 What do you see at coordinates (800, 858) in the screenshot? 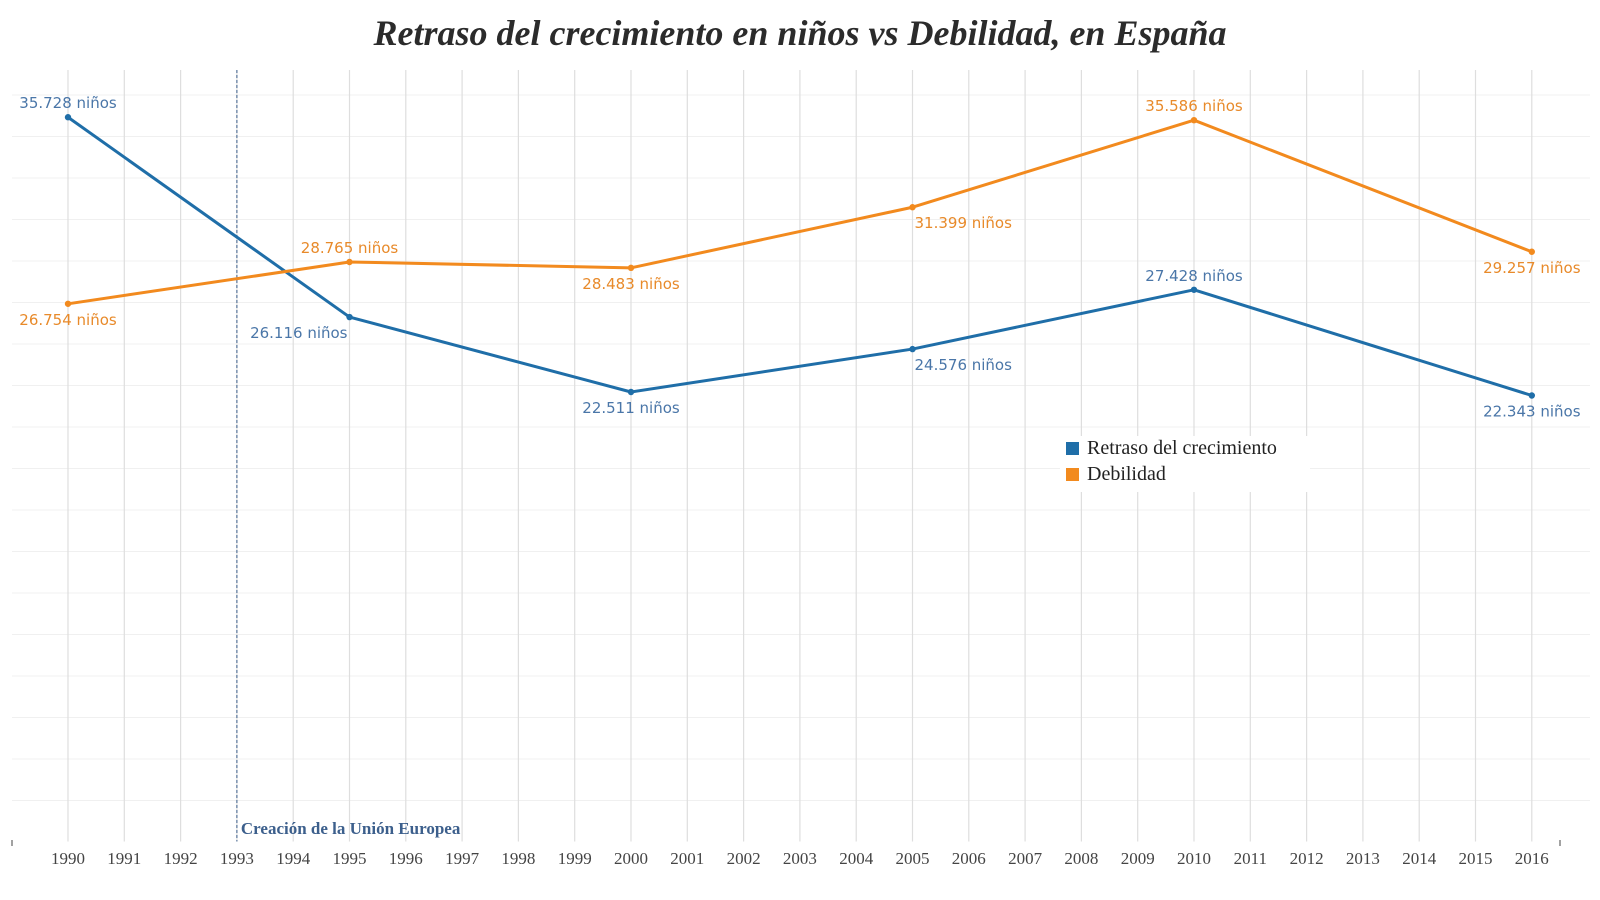
I see `x-tick-label: 2003` at bounding box center [800, 858].